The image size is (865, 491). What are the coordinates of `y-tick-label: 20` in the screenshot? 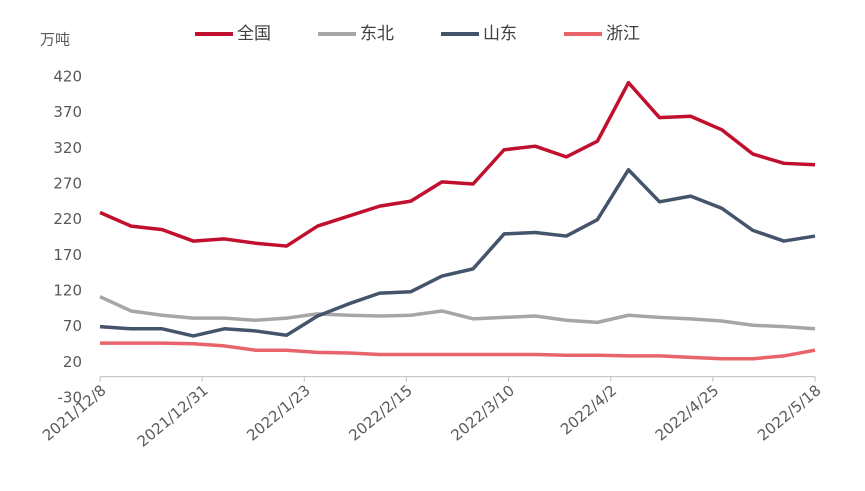 It's located at (72, 362).